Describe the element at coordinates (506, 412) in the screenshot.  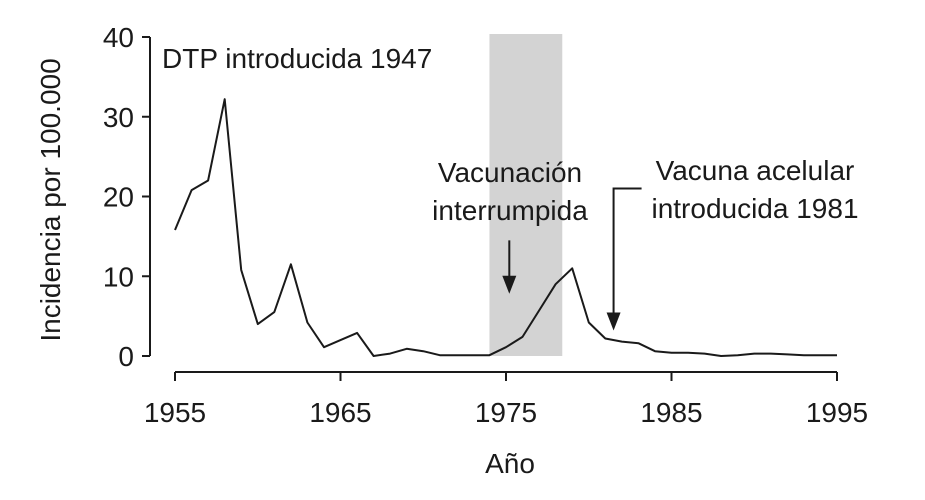
I see `x-tick-label: 1975` at that location.